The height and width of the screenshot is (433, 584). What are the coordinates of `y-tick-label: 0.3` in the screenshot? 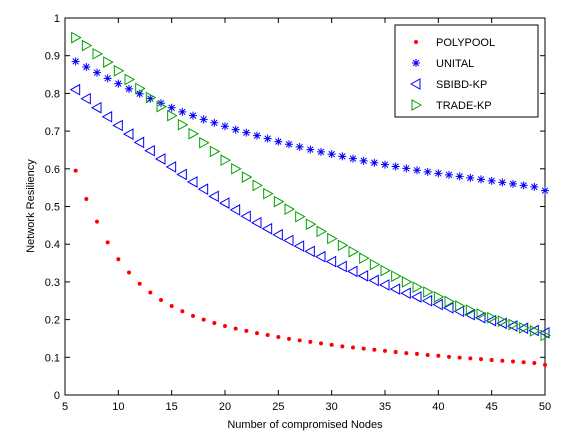 It's located at (52, 283).